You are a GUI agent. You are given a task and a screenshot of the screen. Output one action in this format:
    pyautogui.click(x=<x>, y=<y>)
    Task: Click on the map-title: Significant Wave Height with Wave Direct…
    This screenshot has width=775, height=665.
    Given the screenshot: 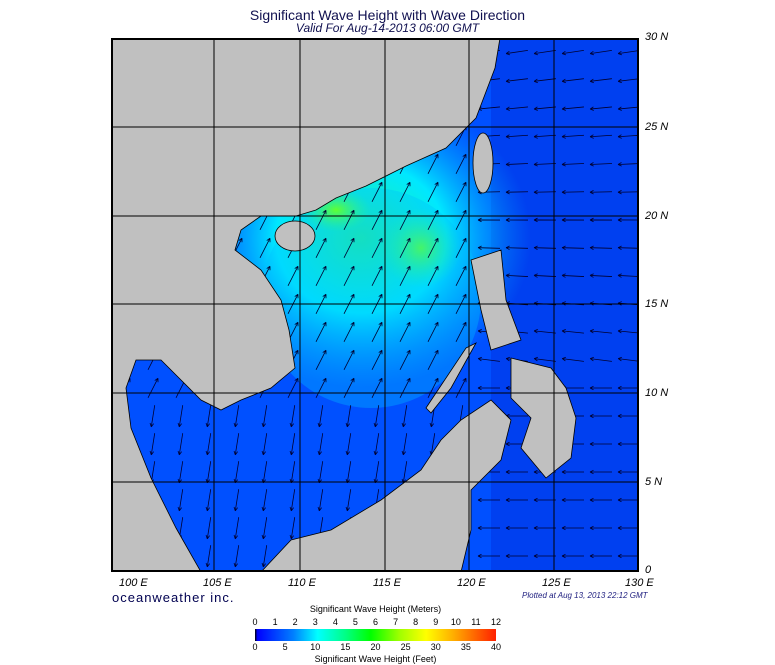 What is the action you would take?
    pyautogui.click(x=387, y=15)
    